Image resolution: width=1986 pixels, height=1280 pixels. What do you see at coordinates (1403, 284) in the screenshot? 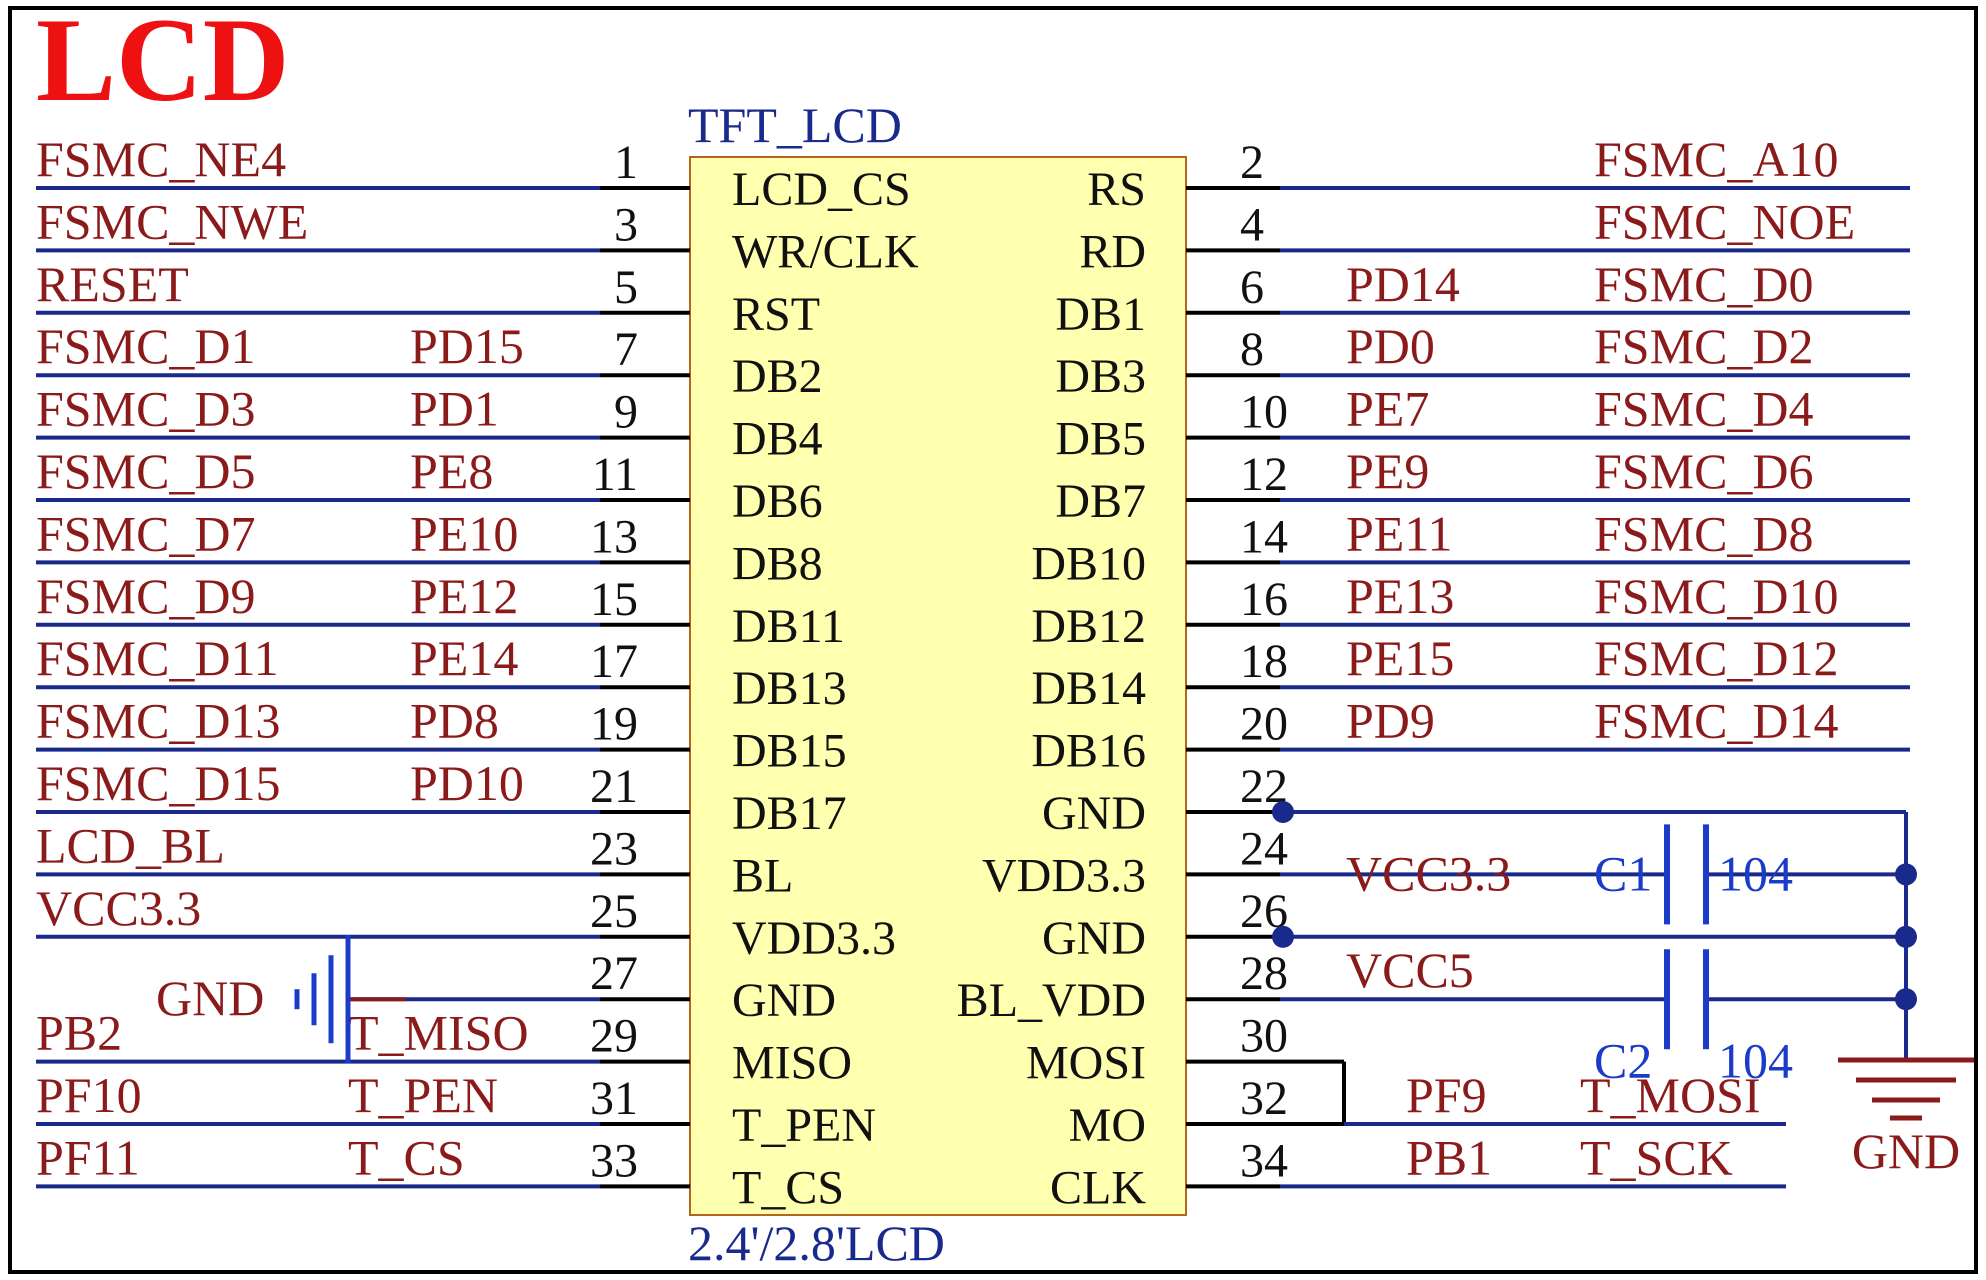
I see `right-port-2: PD14` at bounding box center [1403, 284].